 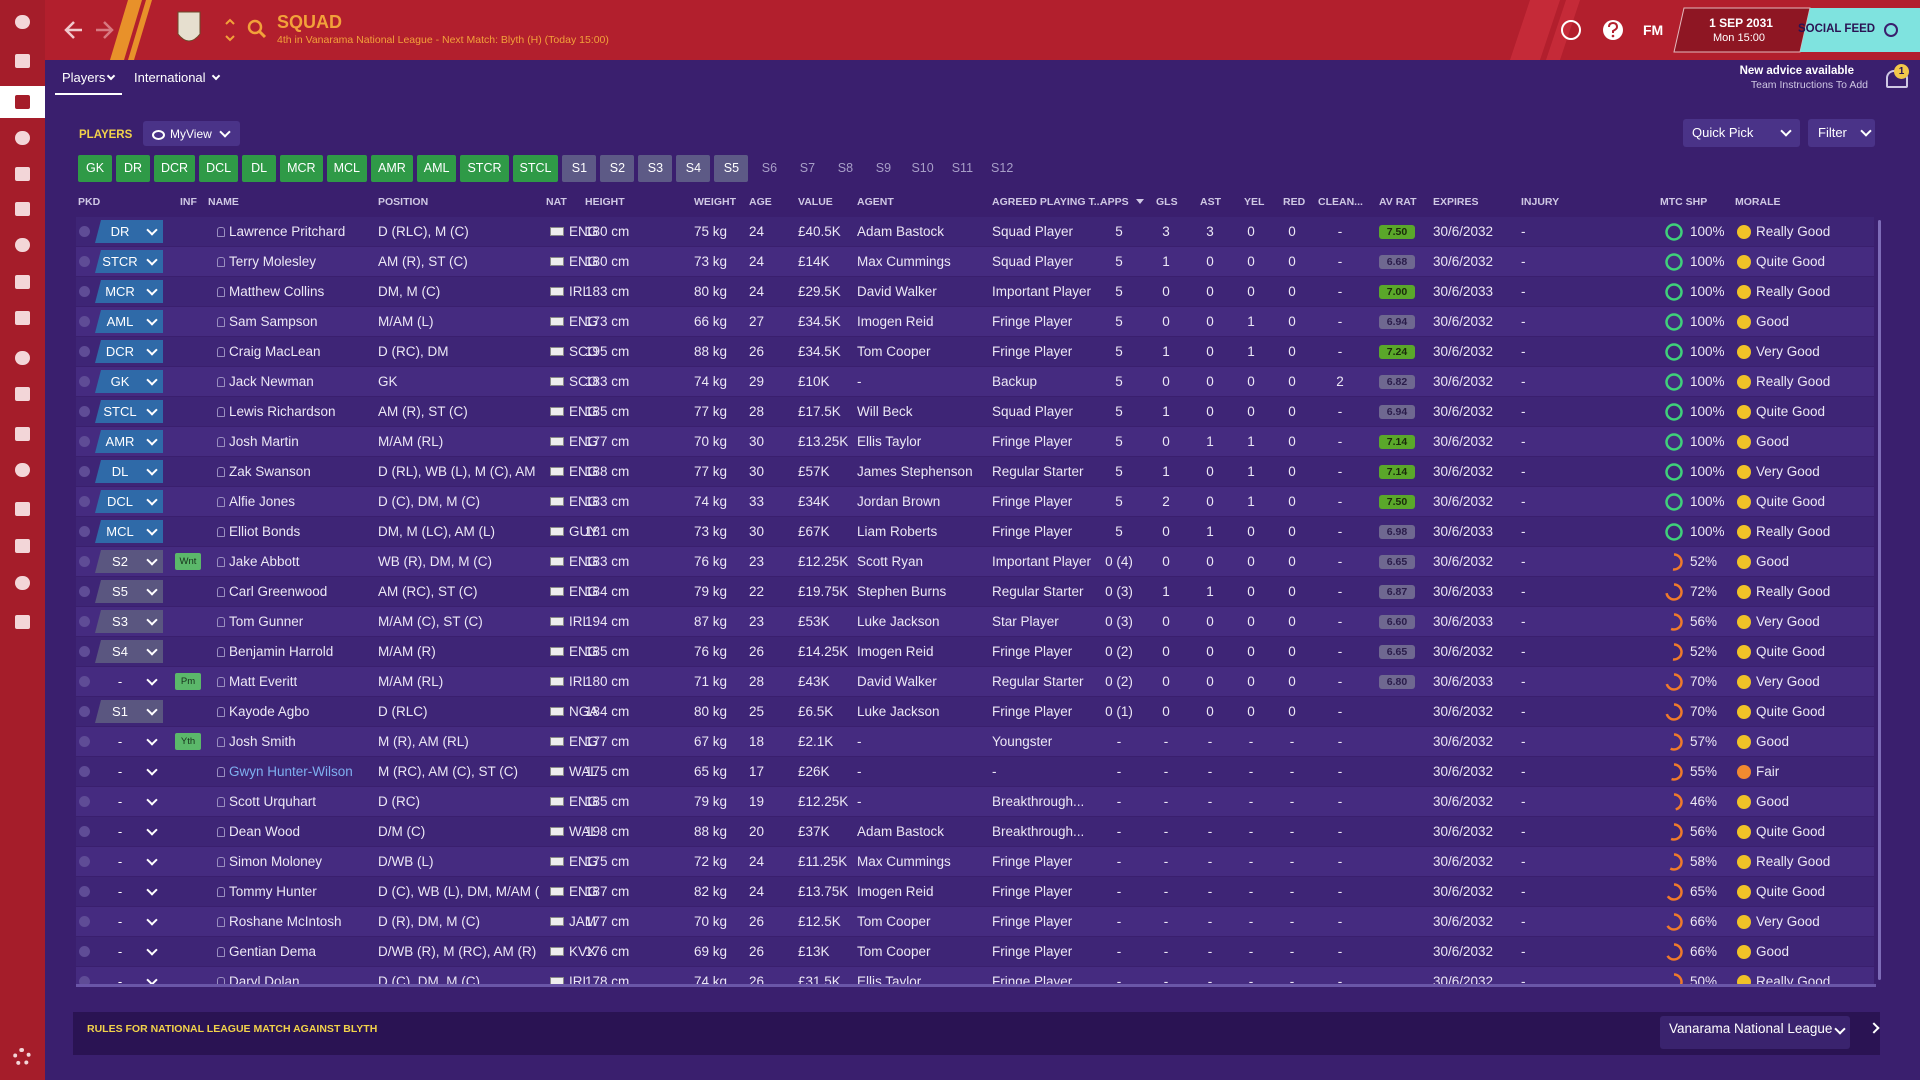 I want to click on down-arrow, so click(x=230, y=38).